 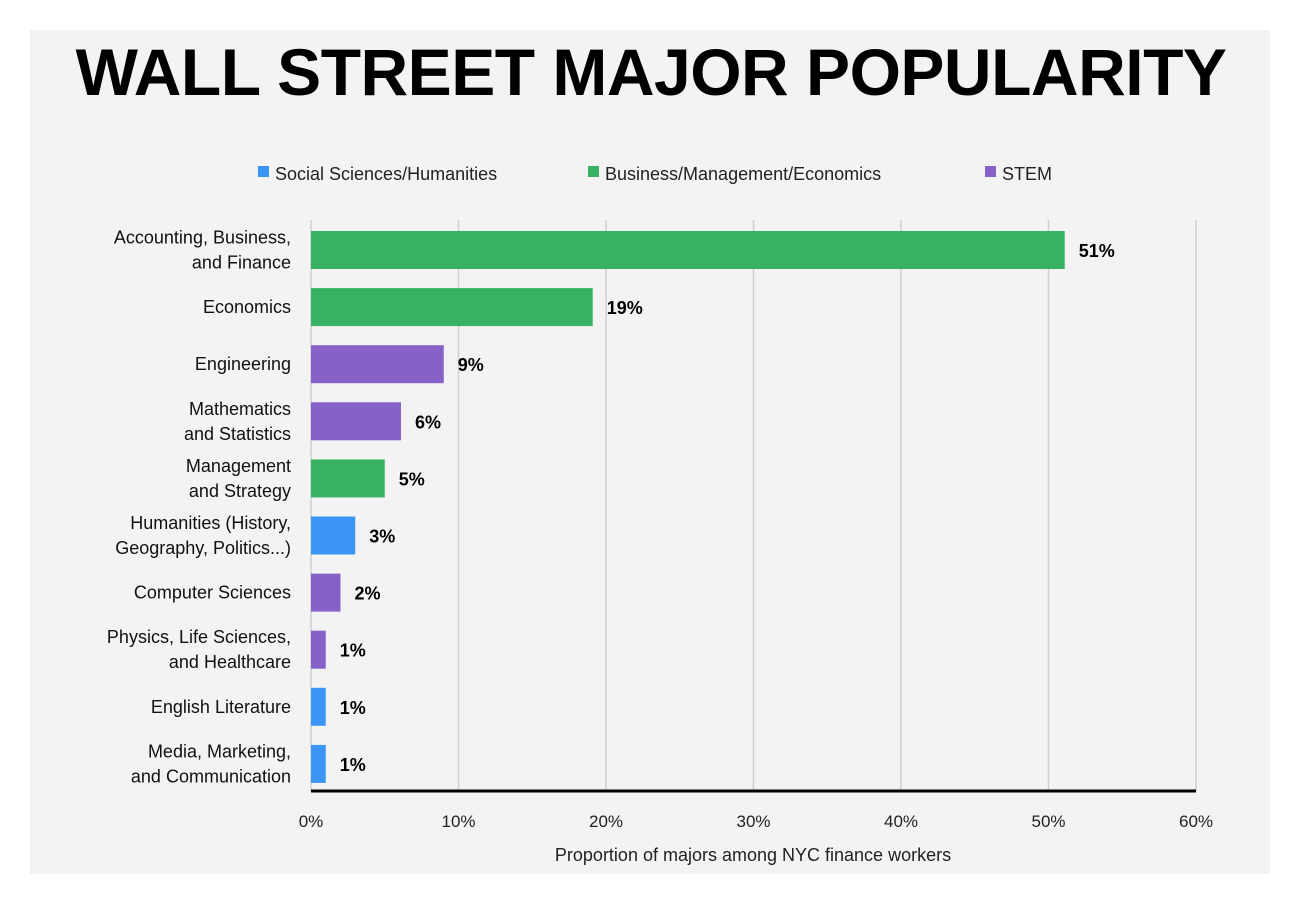 What do you see at coordinates (386, 174) in the screenshot?
I see `legend-label: Social Sciences/Humanities` at bounding box center [386, 174].